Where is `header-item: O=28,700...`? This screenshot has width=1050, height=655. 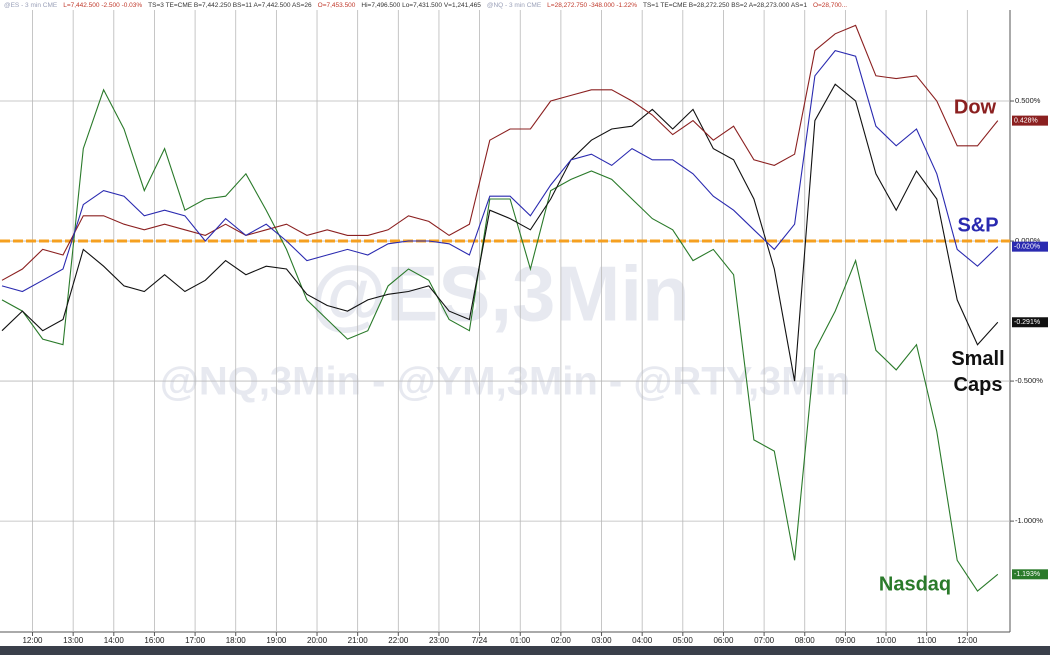 header-item: O=28,700... is located at coordinates (830, 5).